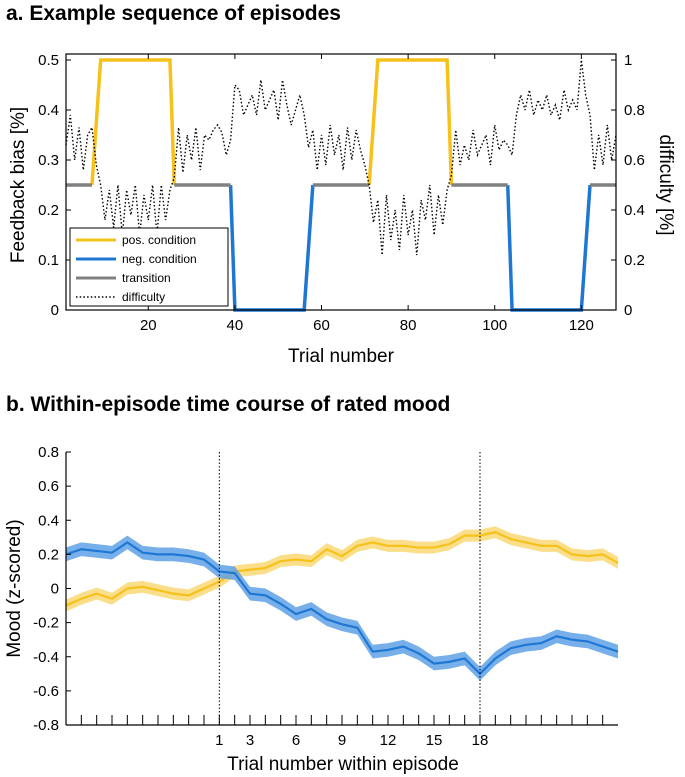  Describe the element at coordinates (48, 520) in the screenshot. I see `chart-b-ytick-label-6: 0.4` at that location.